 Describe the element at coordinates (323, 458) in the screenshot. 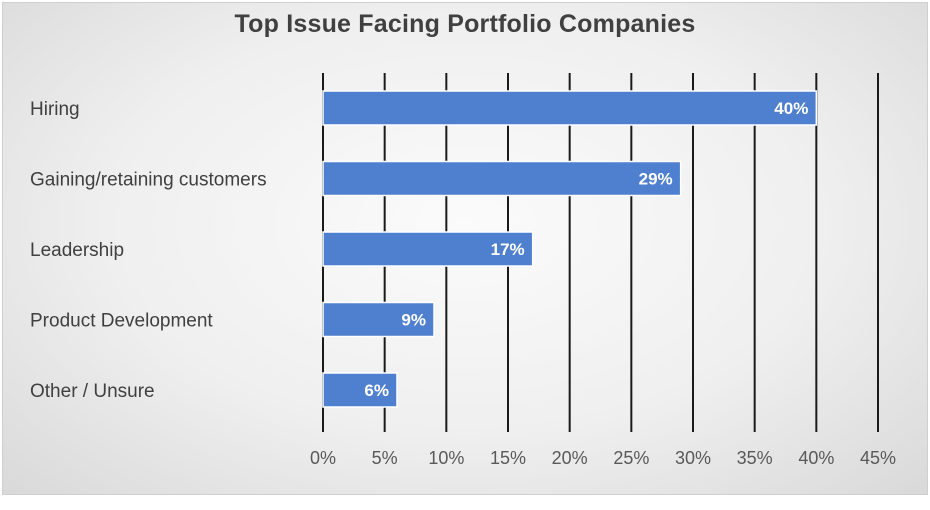

I see `x-tick-label: 0%` at that location.